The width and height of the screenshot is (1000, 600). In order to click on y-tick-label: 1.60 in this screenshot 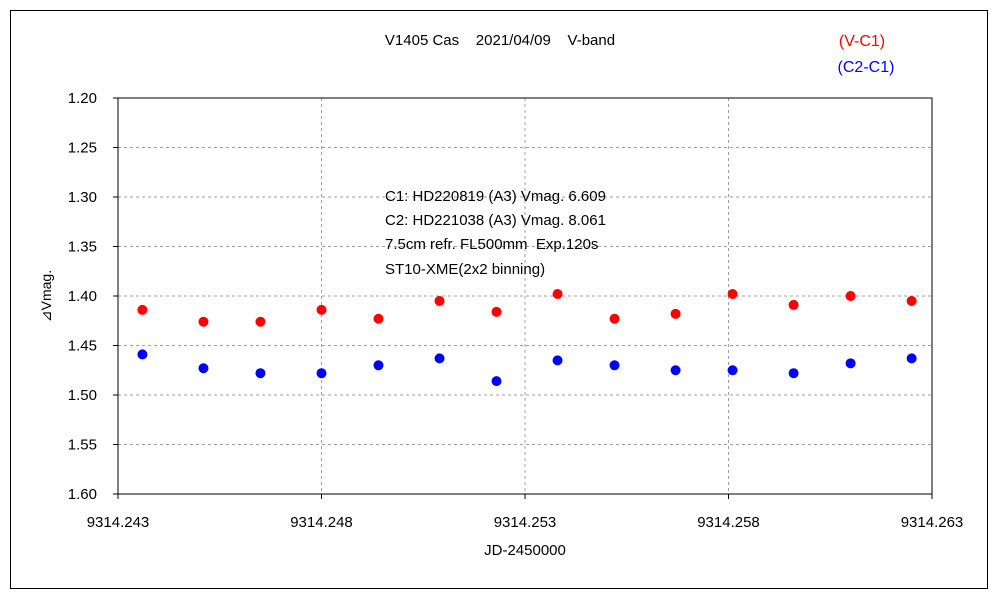, I will do `click(82, 494)`.